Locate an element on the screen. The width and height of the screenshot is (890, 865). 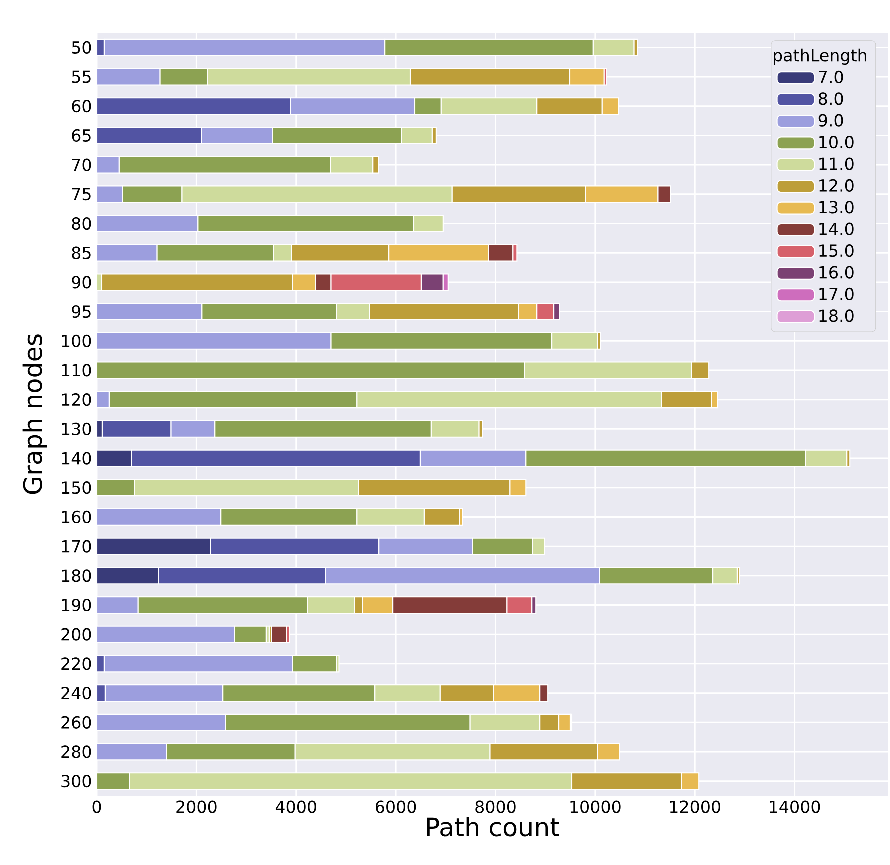
bar is located at coordinates (279, 635).